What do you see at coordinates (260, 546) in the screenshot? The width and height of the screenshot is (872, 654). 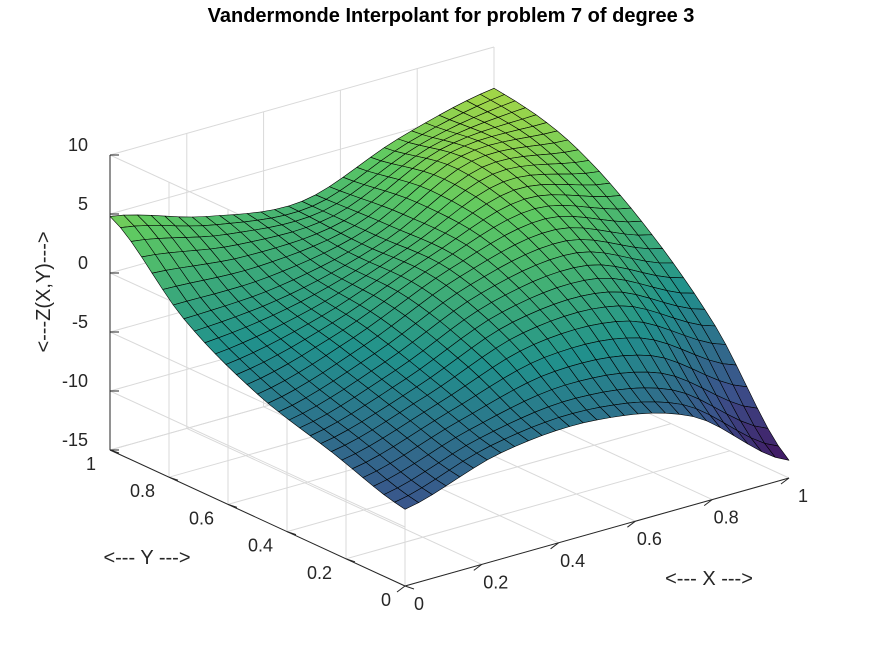 I see `y-tick-label: 0.4` at bounding box center [260, 546].